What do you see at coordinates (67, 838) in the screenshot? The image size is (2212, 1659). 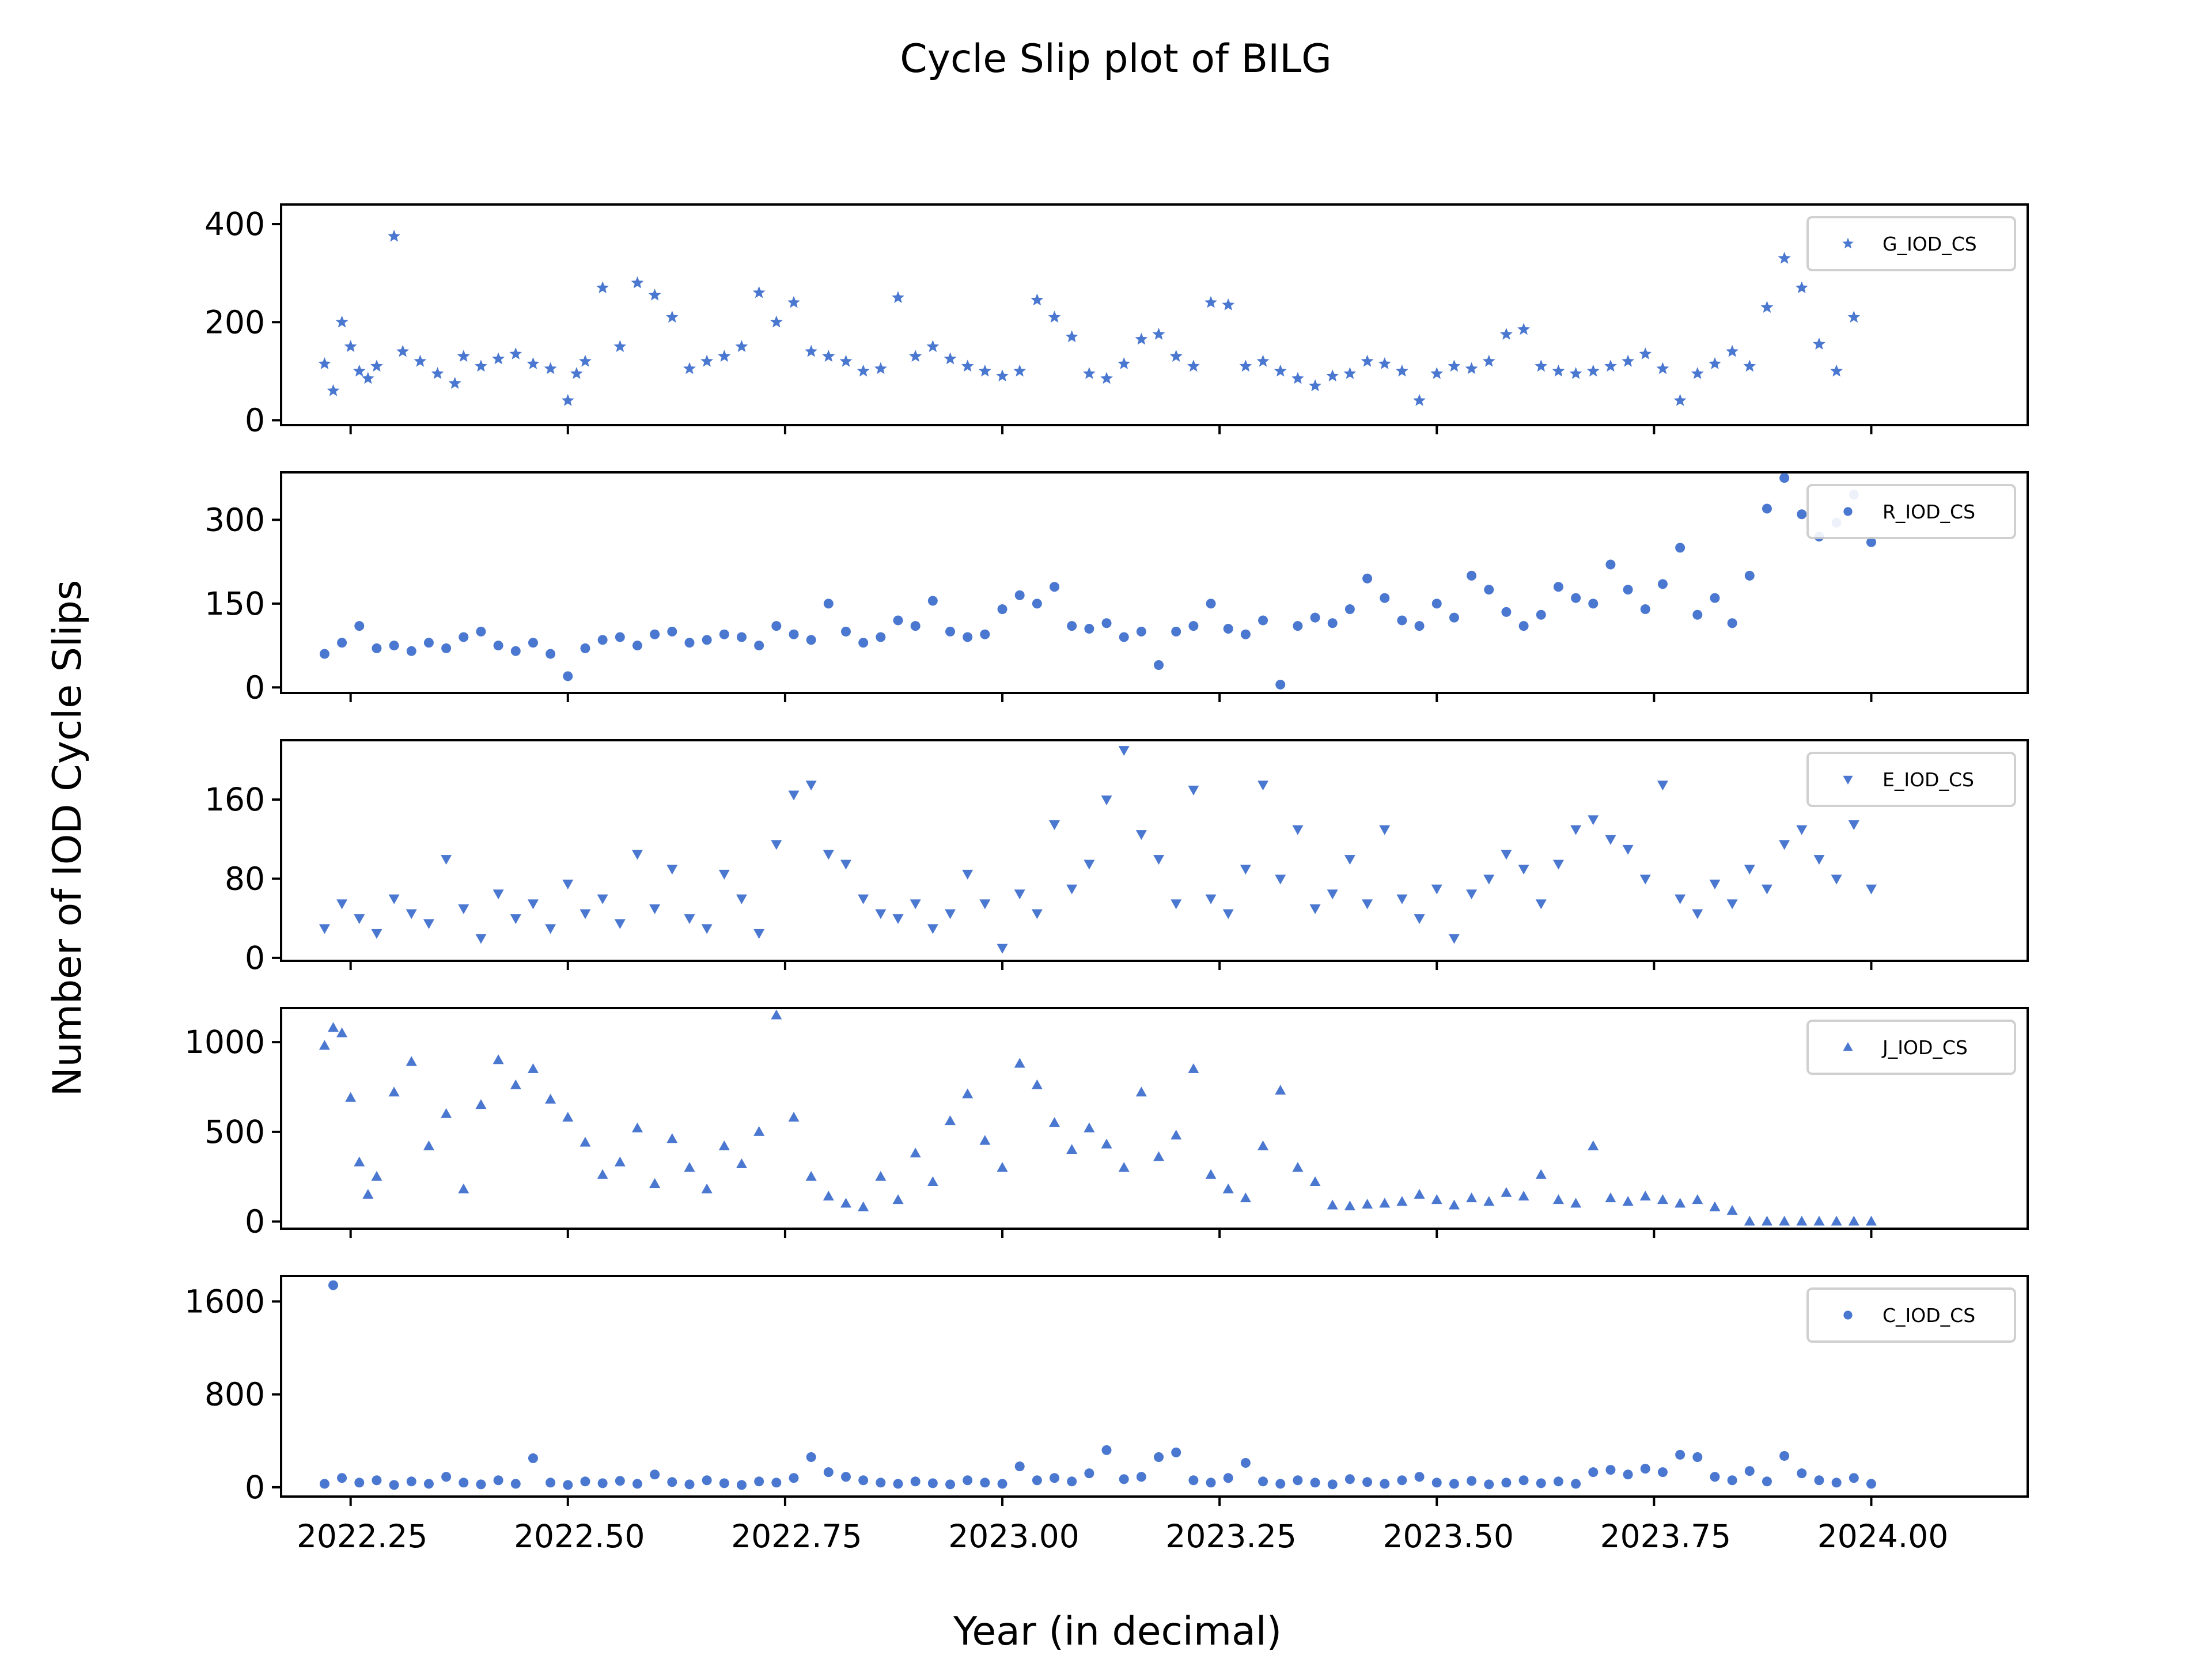 I see `y-axis-label: Number of IOD Cycle Slips` at bounding box center [67, 838].